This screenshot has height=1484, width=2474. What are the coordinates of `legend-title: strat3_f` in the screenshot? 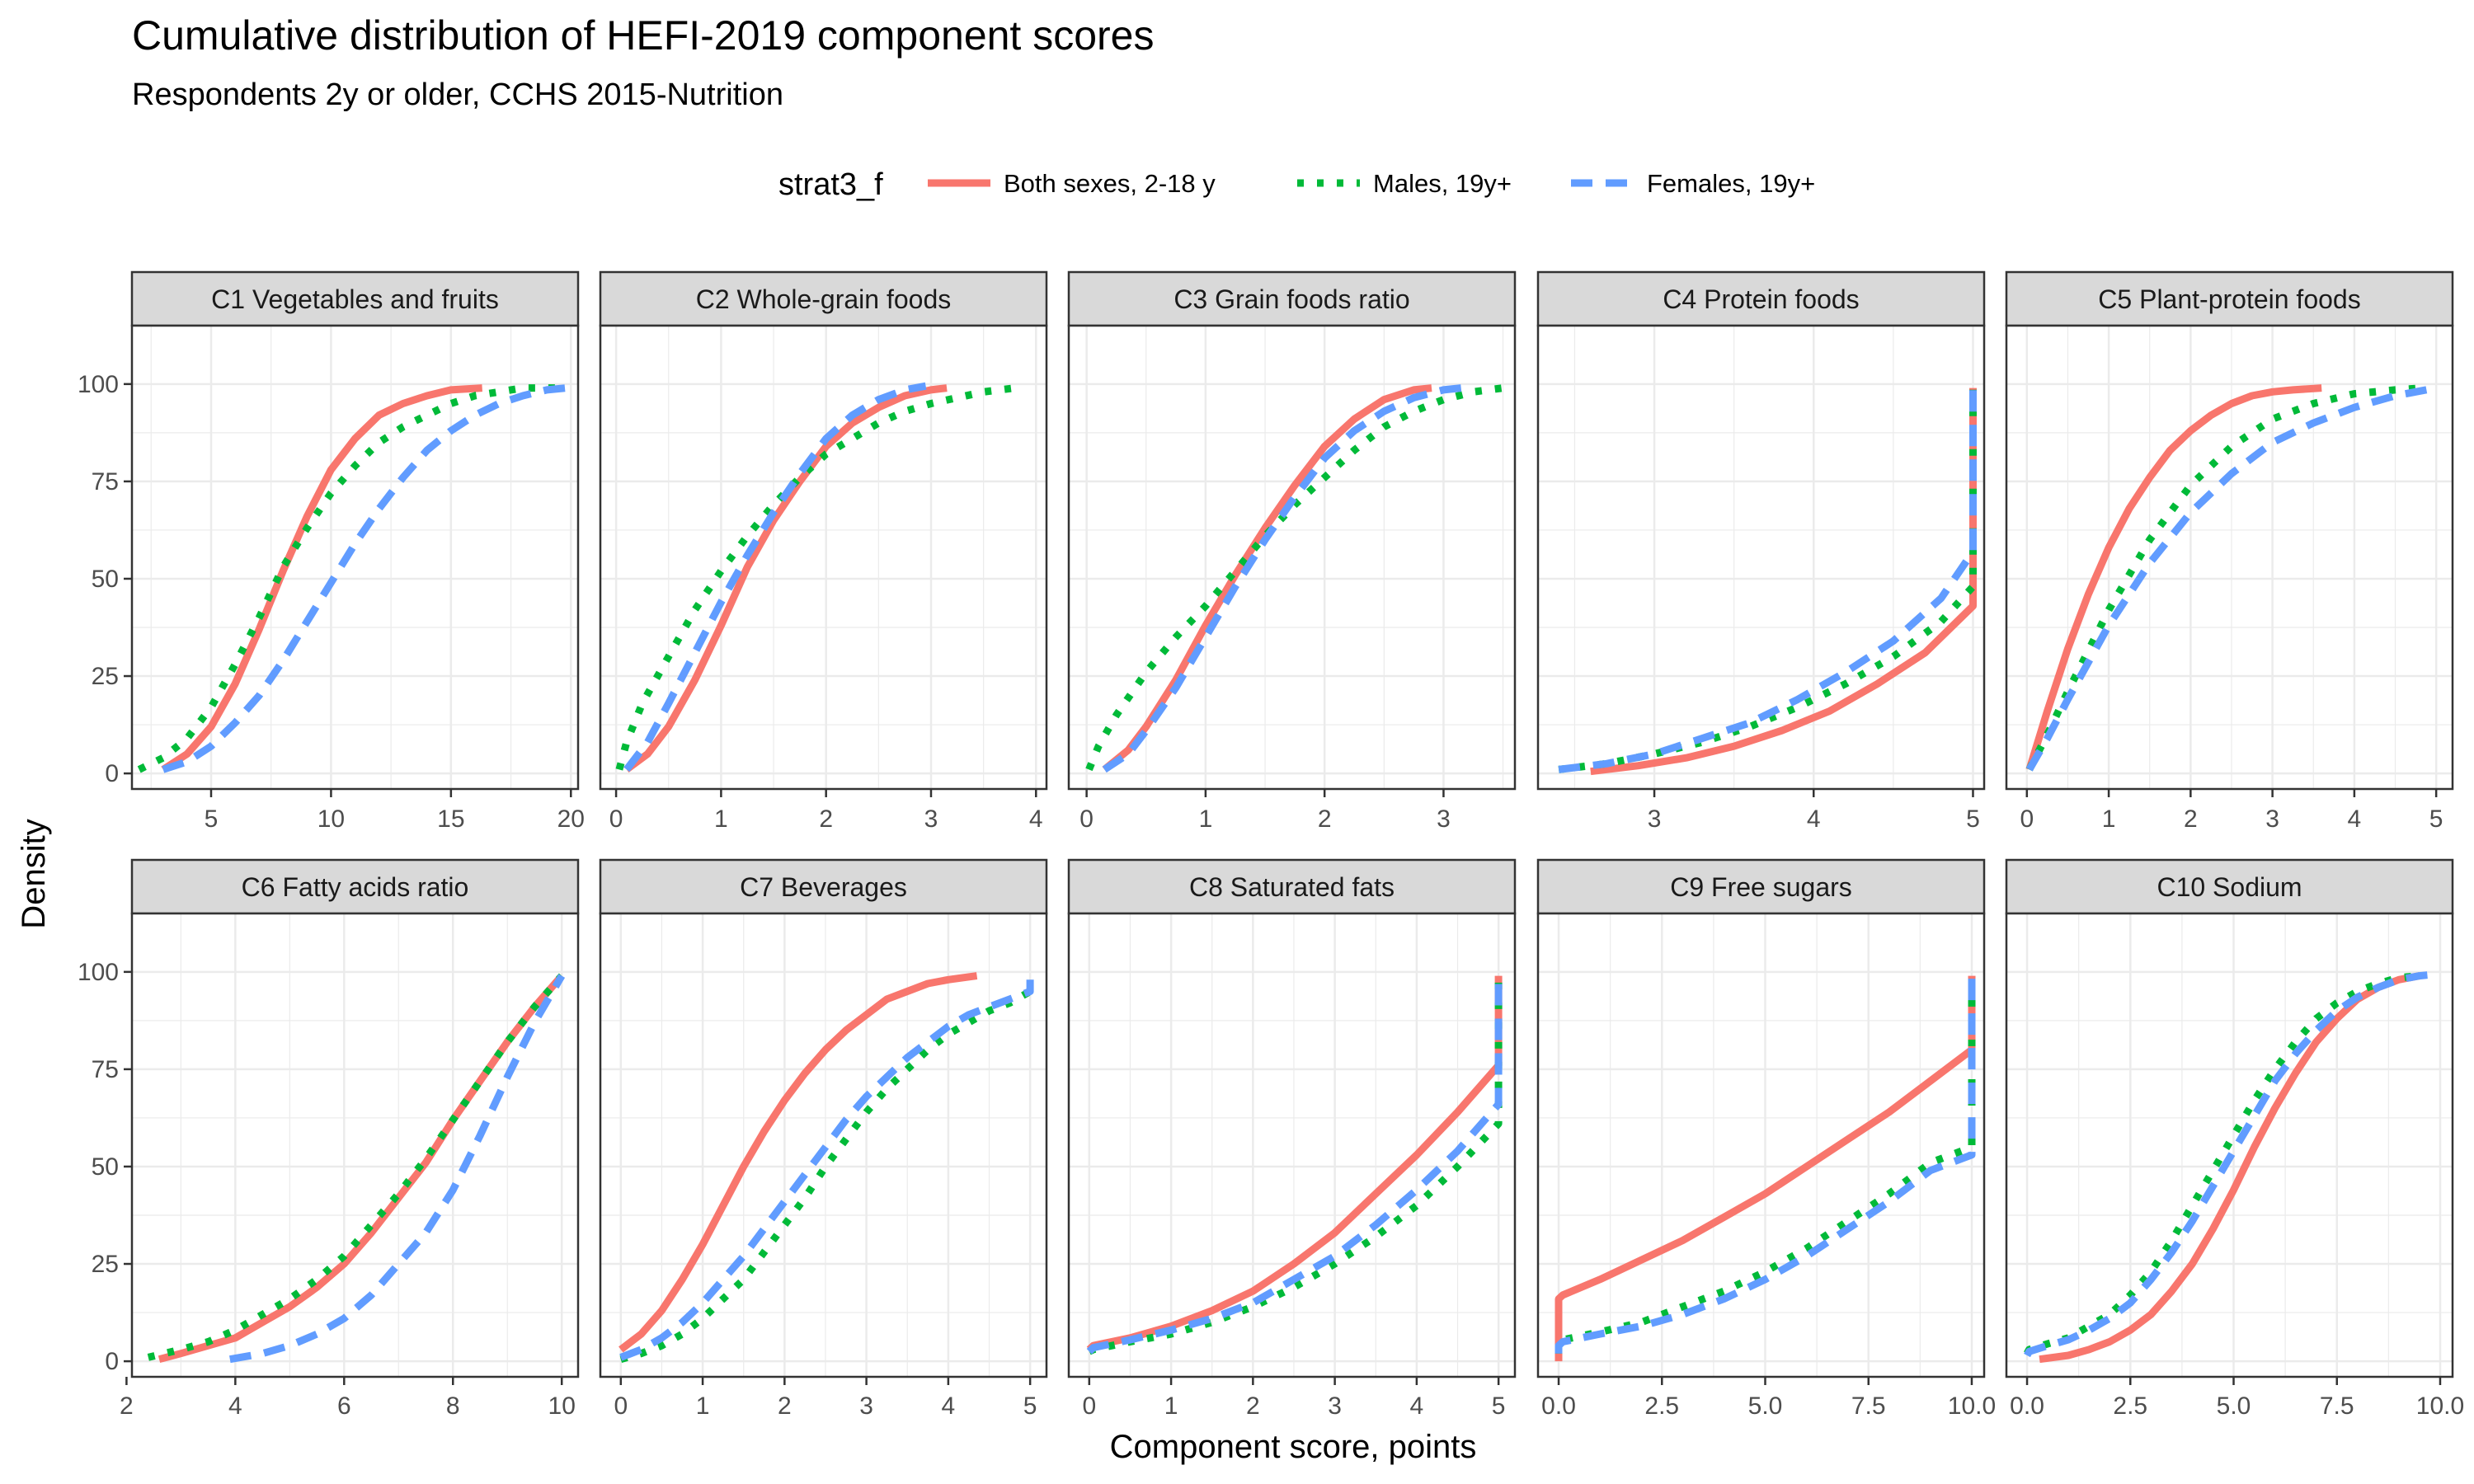 It's located at (830, 184).